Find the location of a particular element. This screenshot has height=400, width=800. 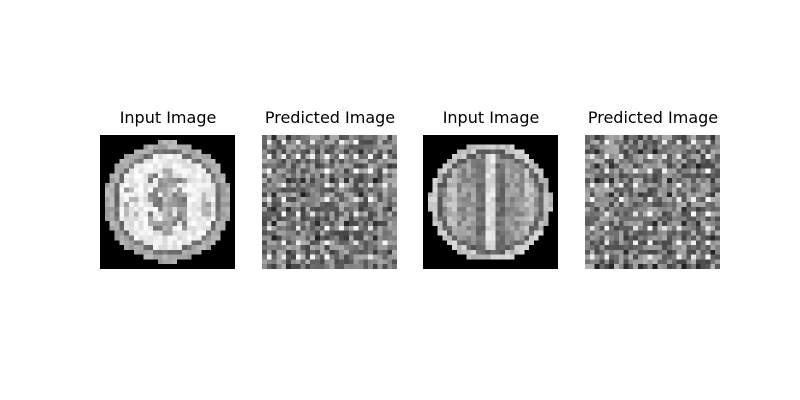

panel-input-image-2: Input Image is located at coordinates (491, 188).